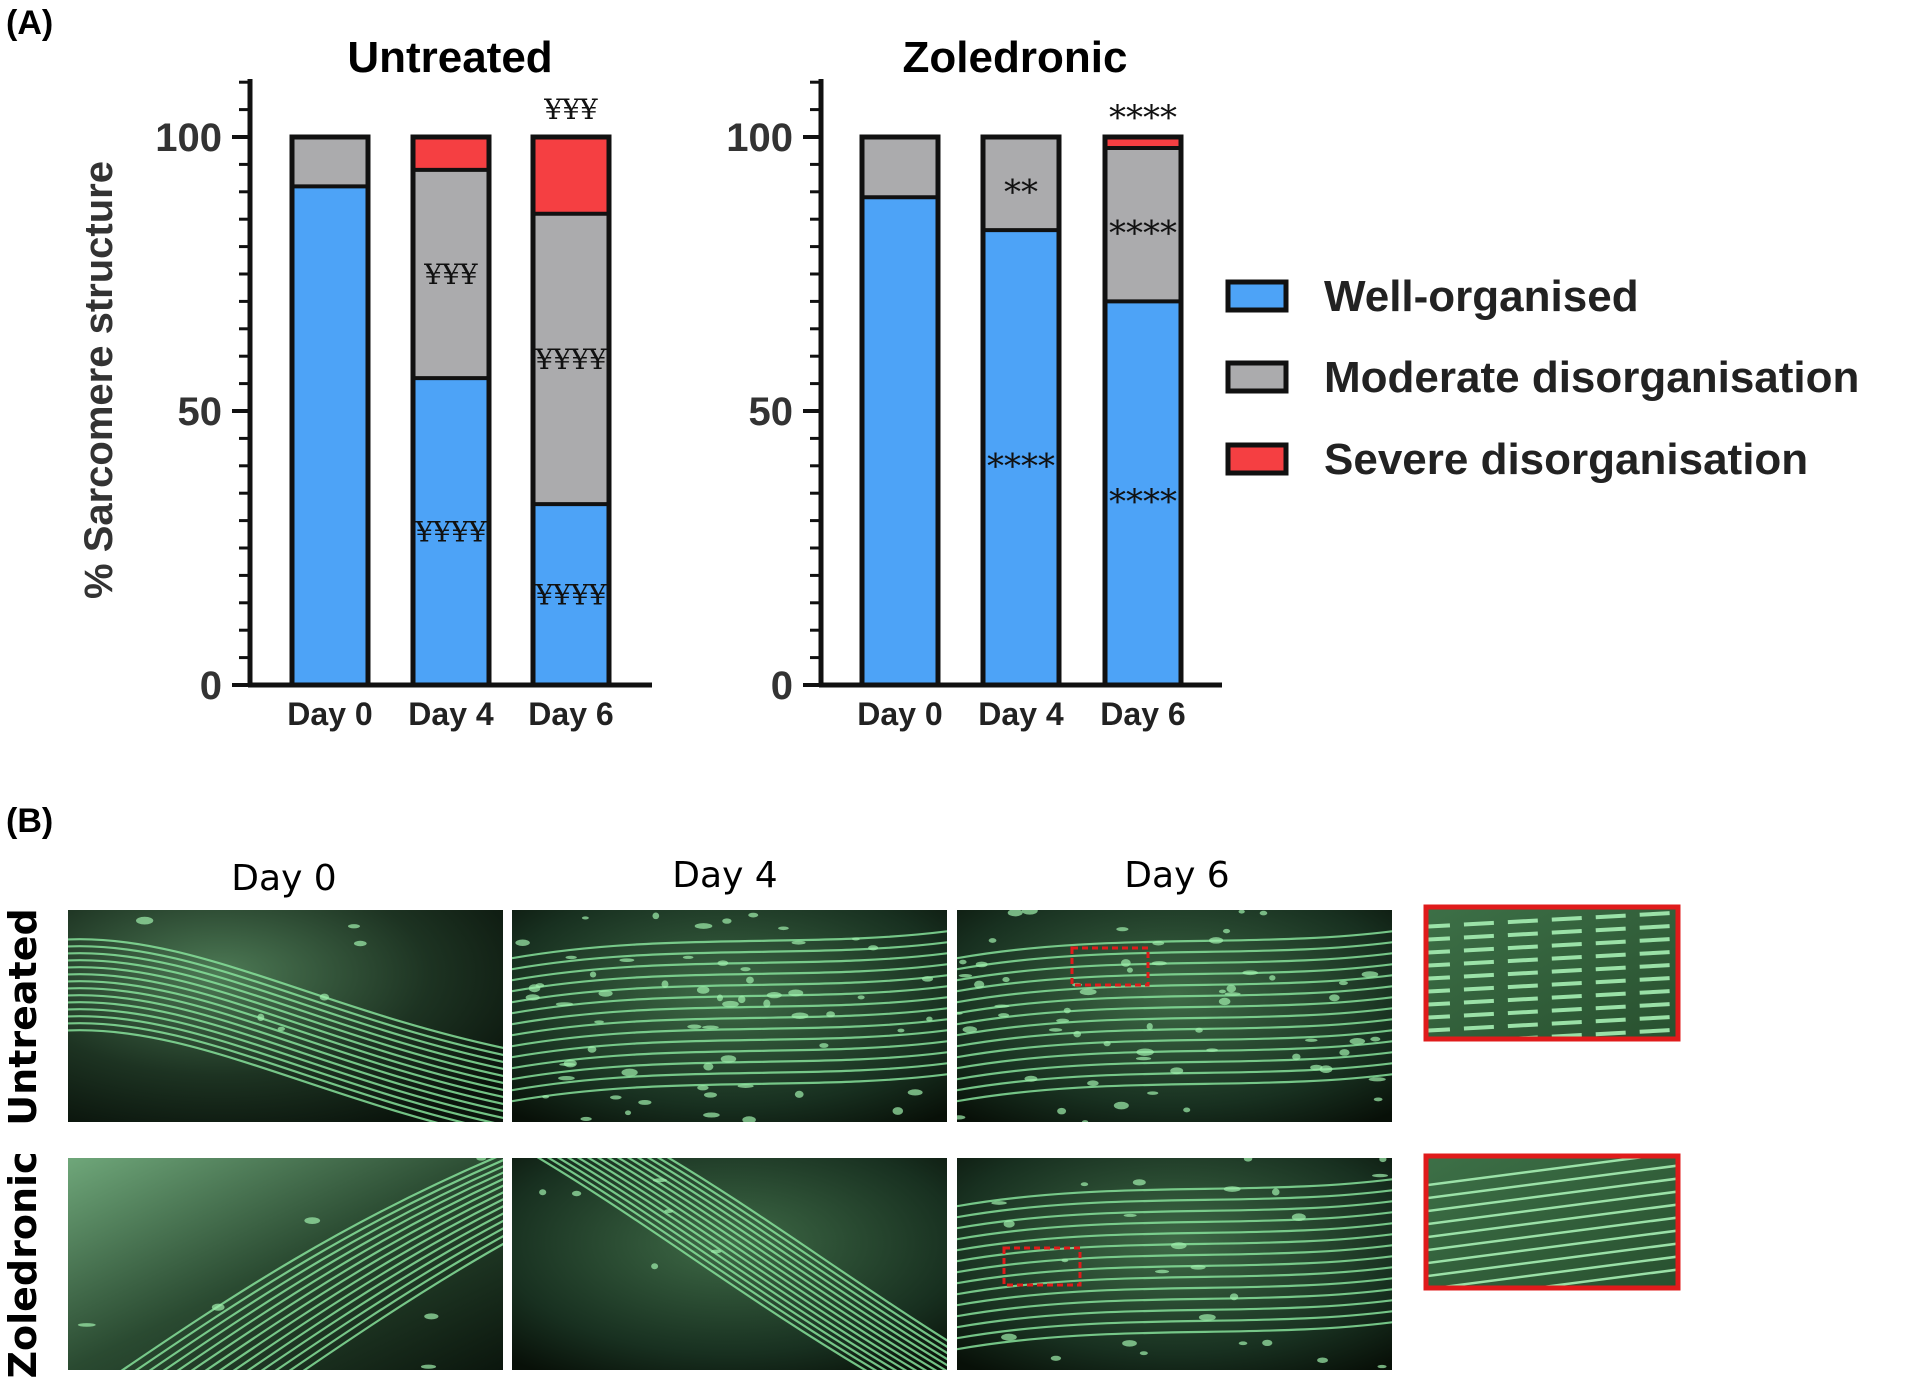  What do you see at coordinates (283, 878) in the screenshot?
I see `day-0-column-label: Day 0` at bounding box center [283, 878].